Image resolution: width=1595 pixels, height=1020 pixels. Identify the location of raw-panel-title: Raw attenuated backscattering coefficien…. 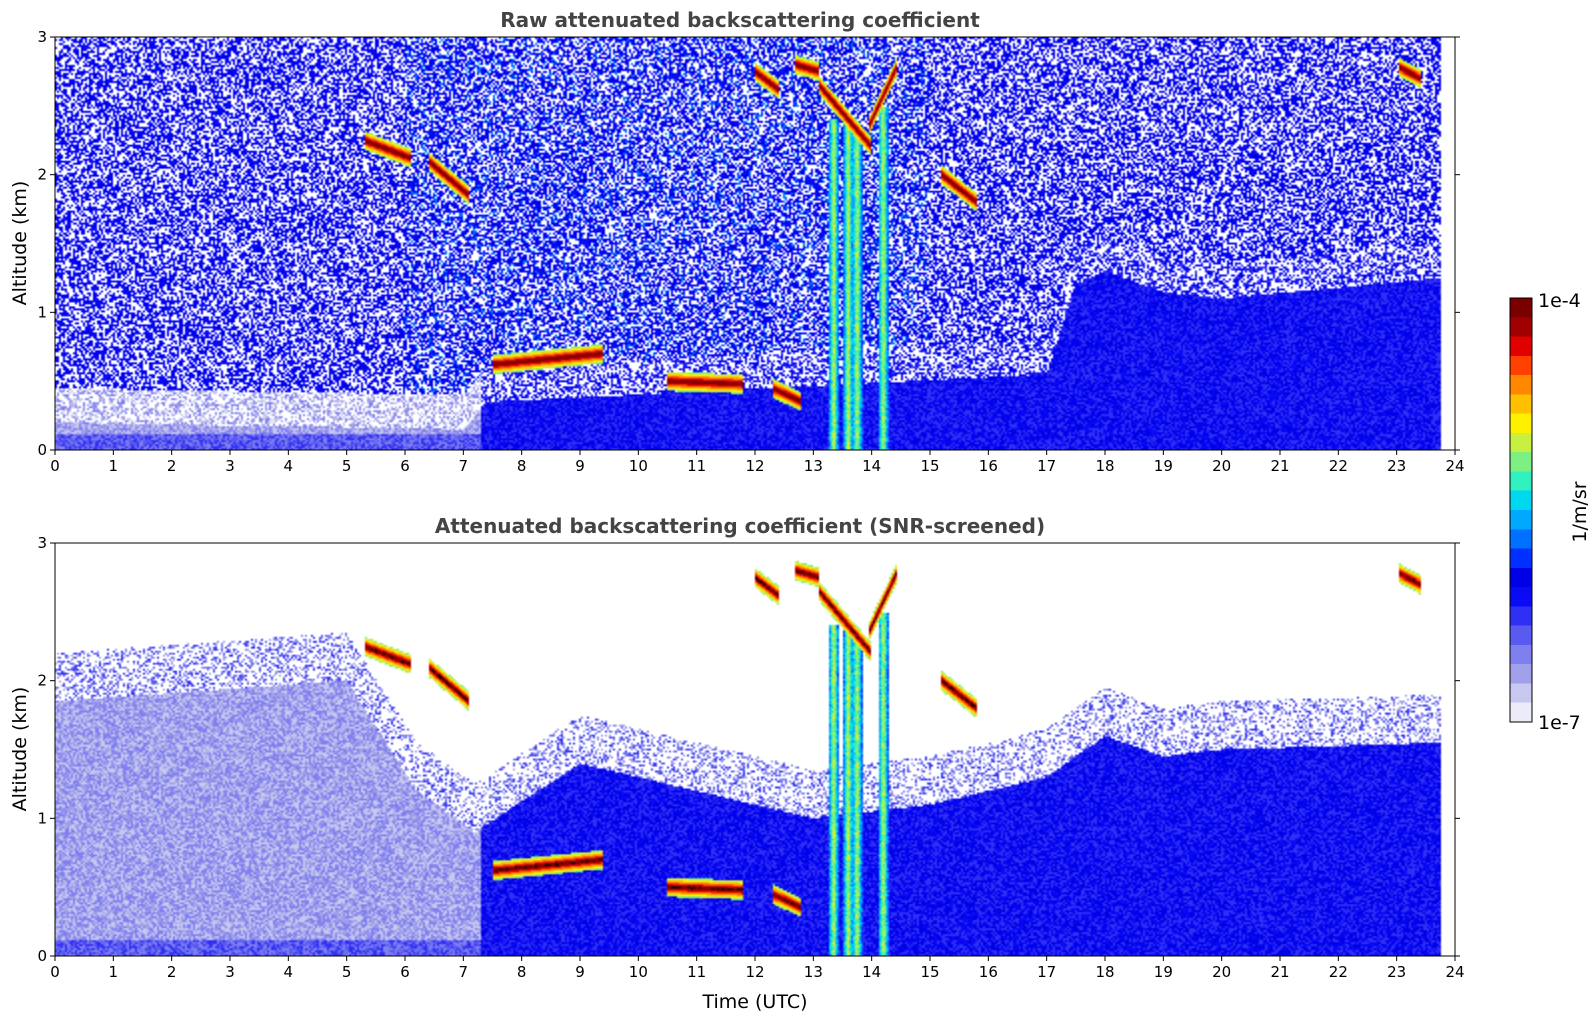
(740, 20).